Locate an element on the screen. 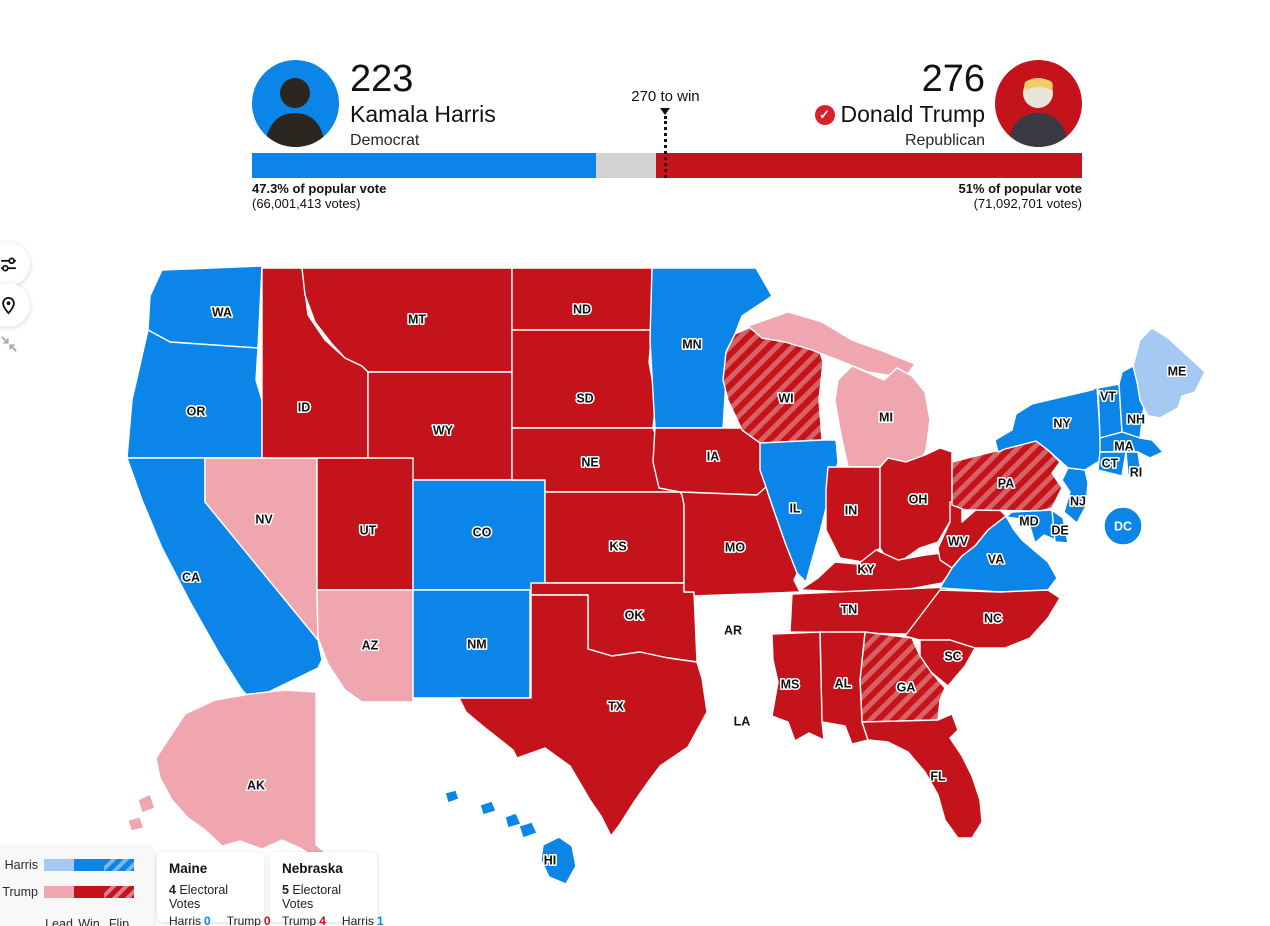 Image resolution: width=1270 pixels, height=926 pixels. state-me is located at coordinates (1169, 373).